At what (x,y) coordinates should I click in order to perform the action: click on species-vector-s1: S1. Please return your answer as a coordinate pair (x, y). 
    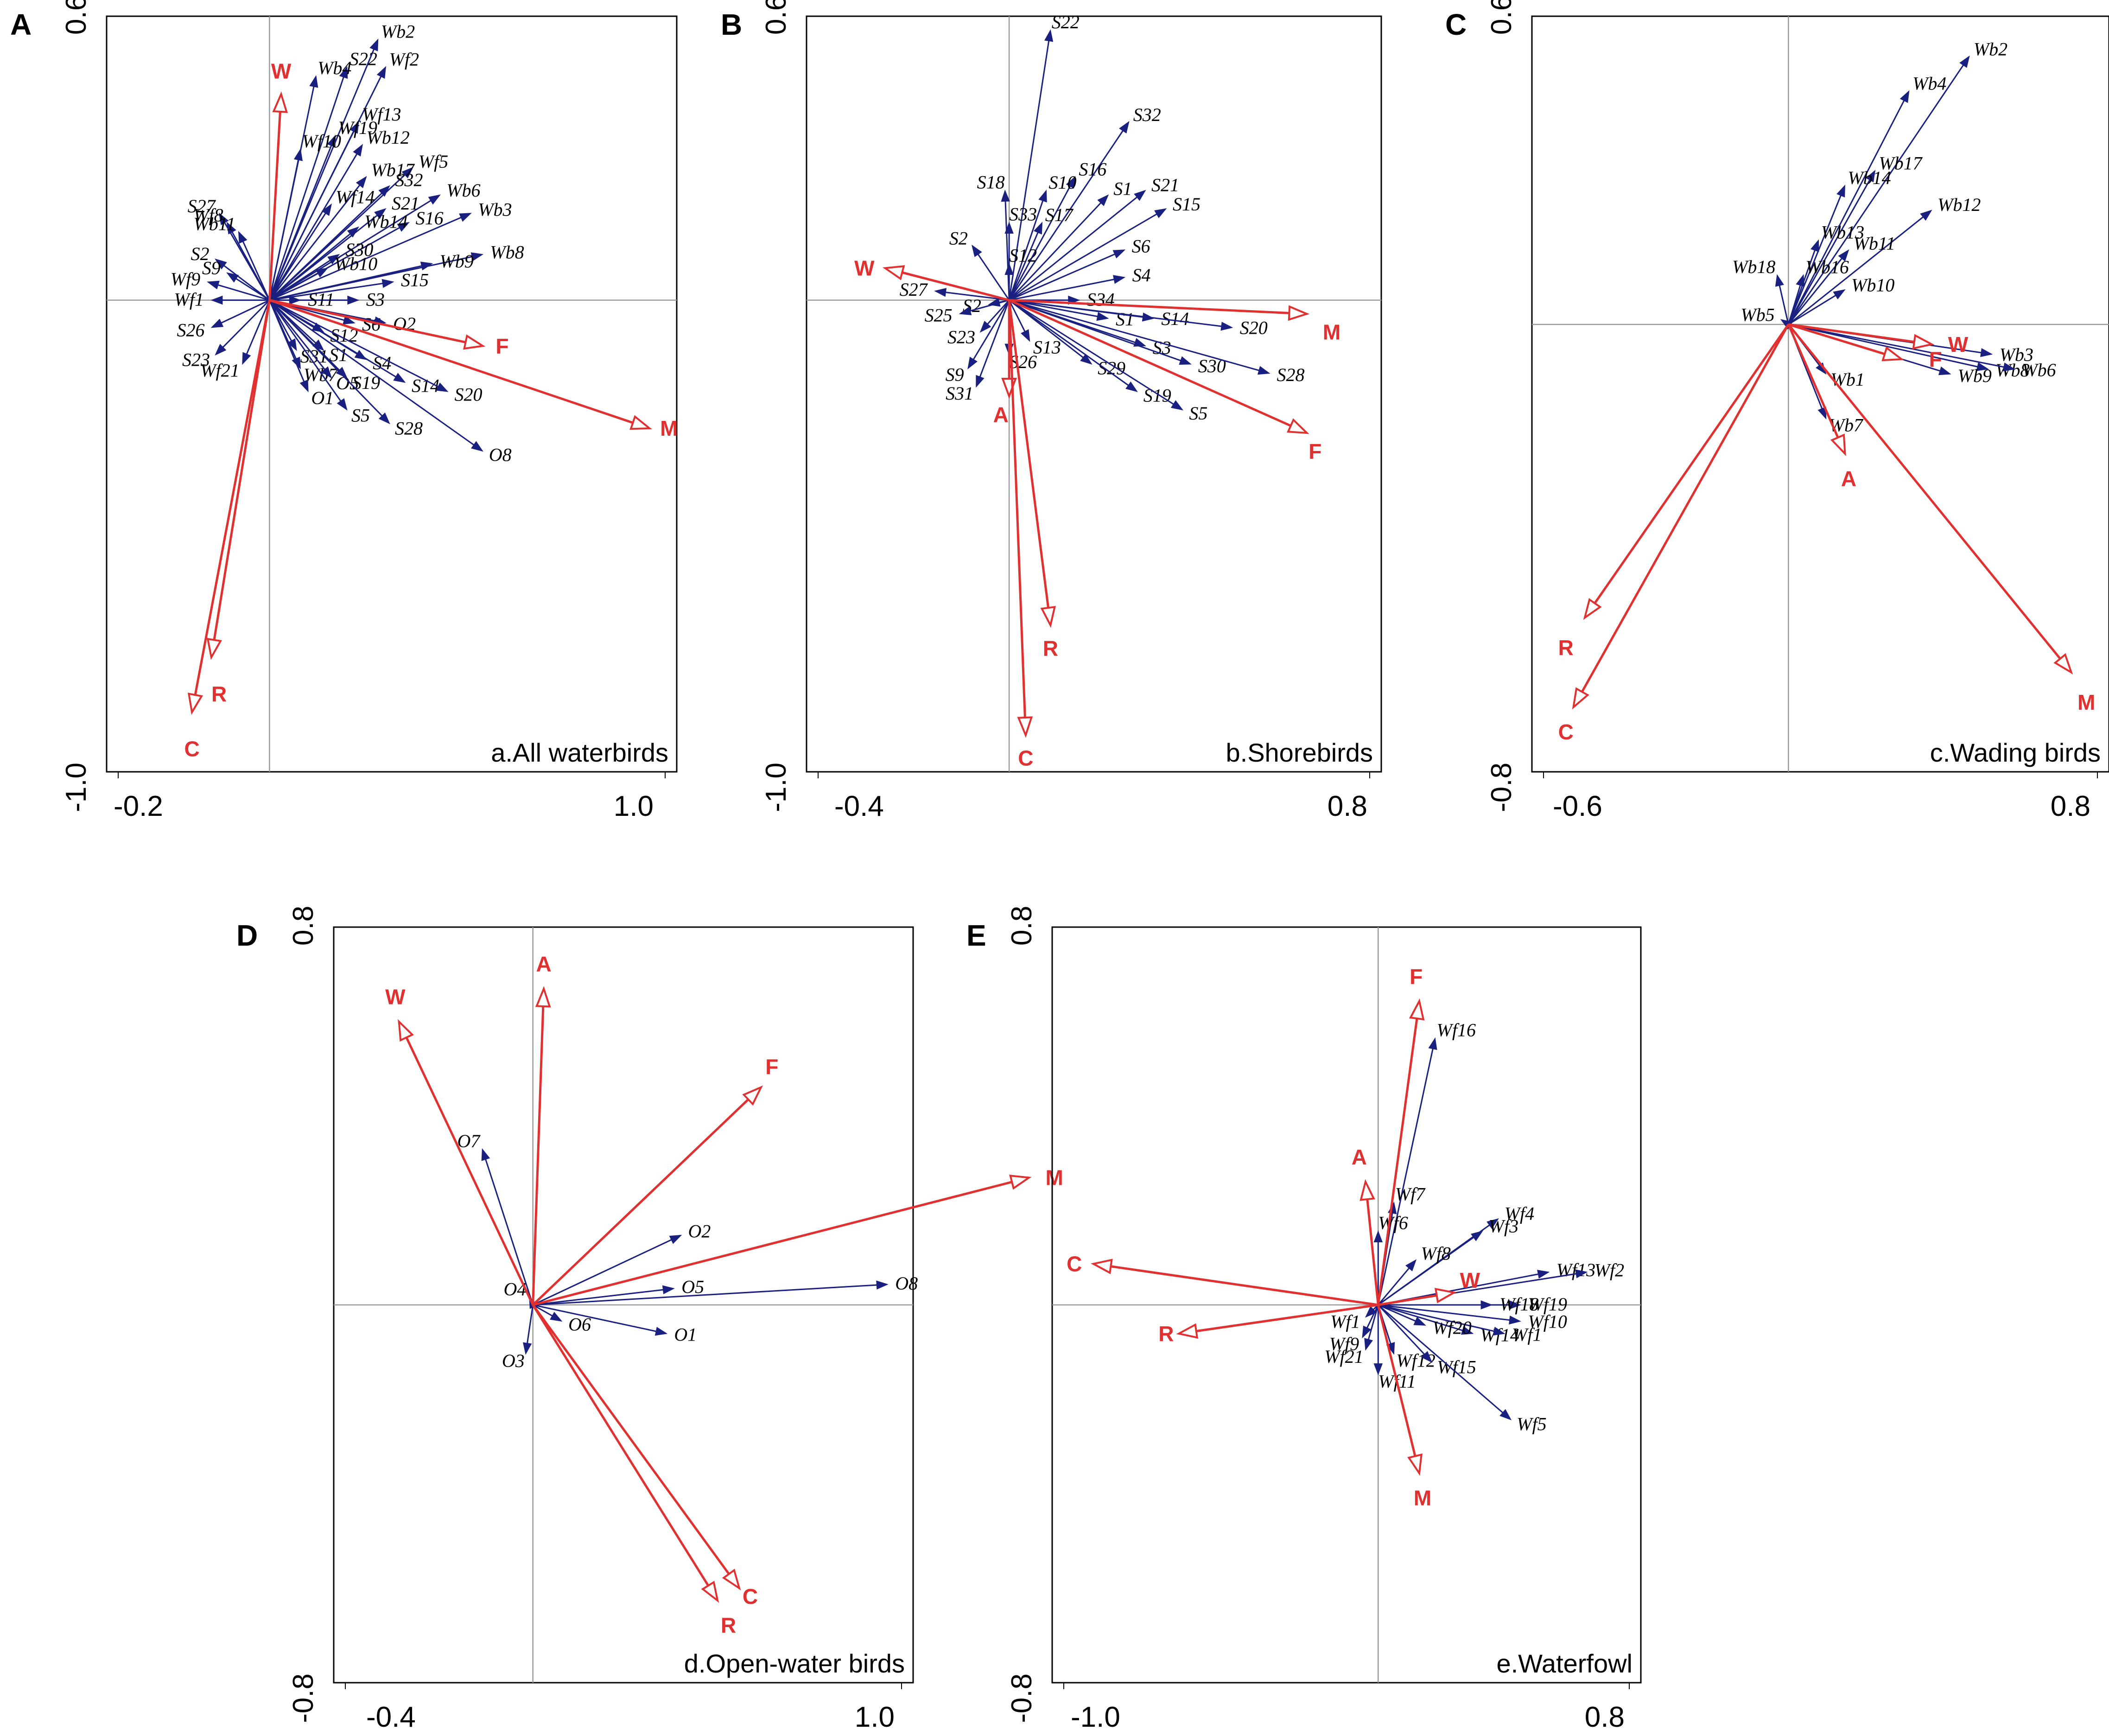
    Looking at the image, I should click on (1070, 239).